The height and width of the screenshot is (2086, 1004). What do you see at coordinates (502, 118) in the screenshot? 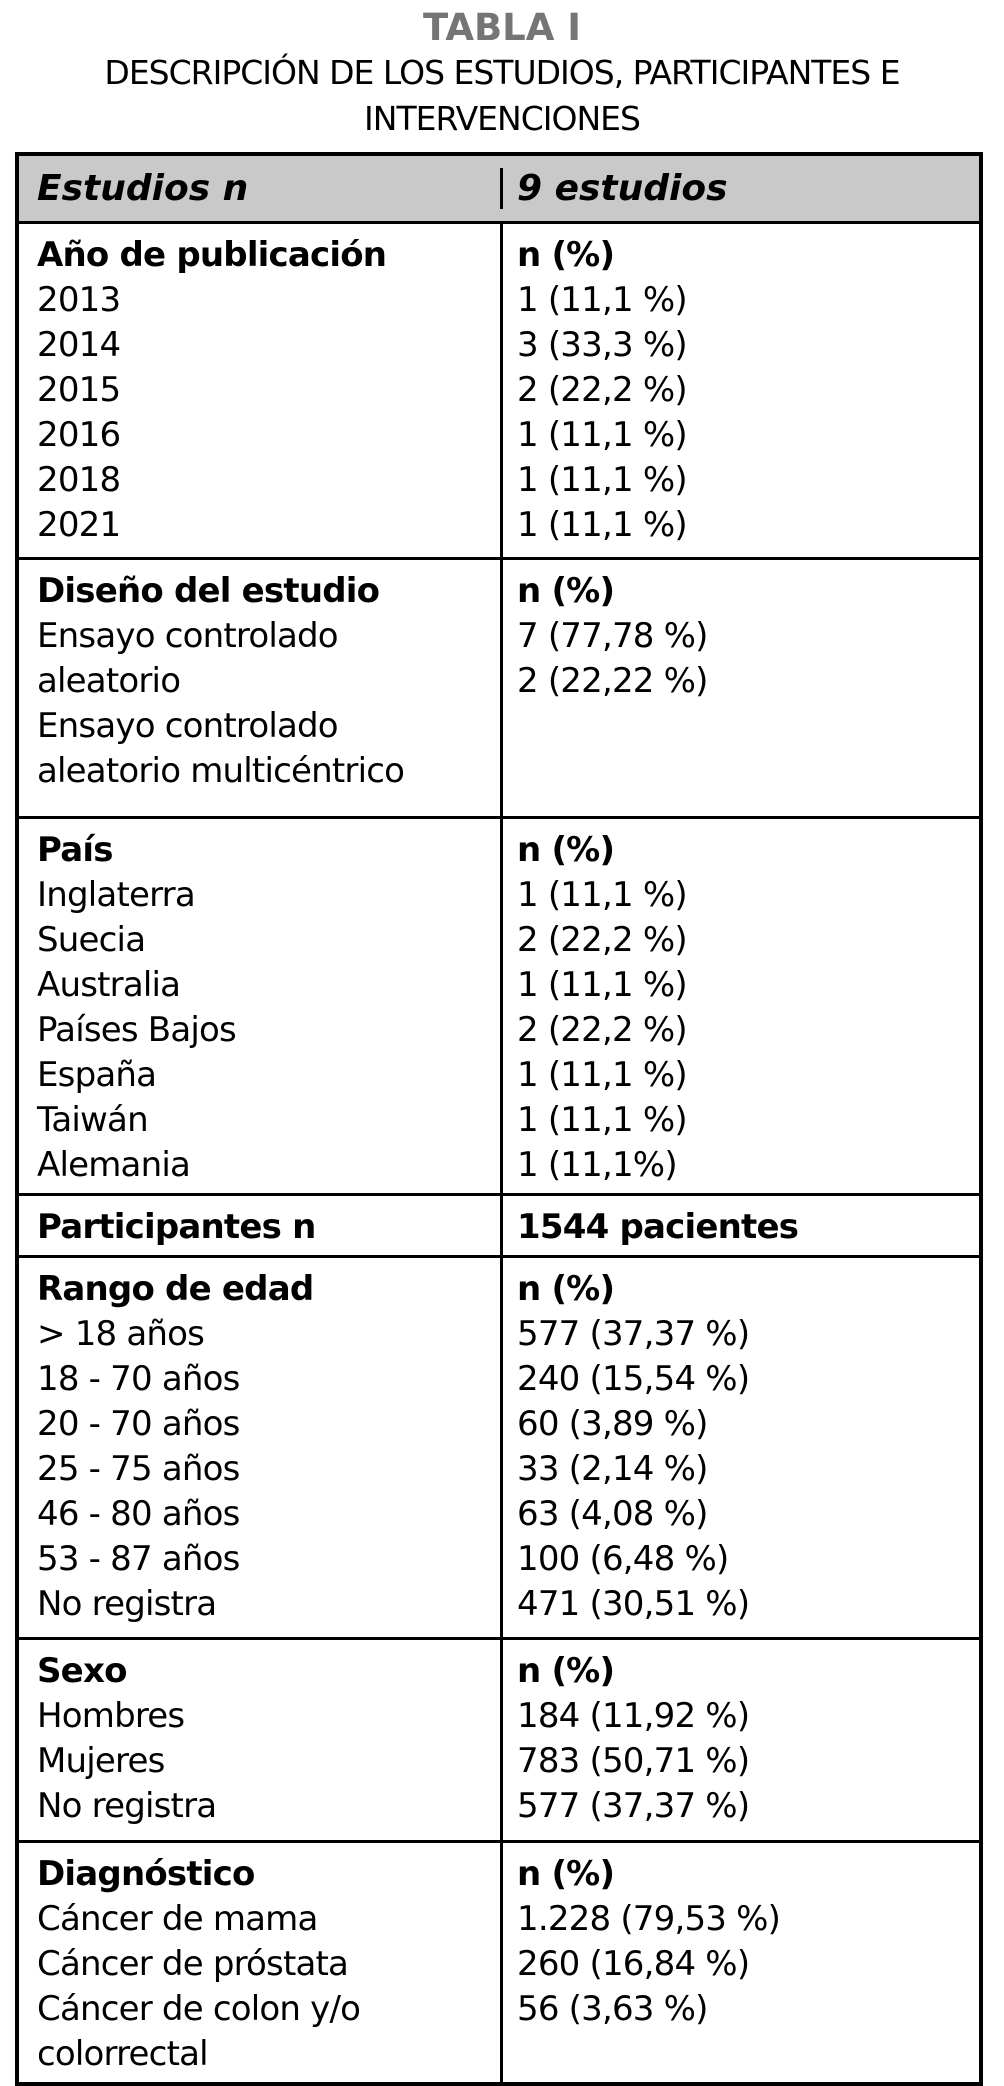
I see `table-subtitle-line2: INTERVENCIONES` at bounding box center [502, 118].